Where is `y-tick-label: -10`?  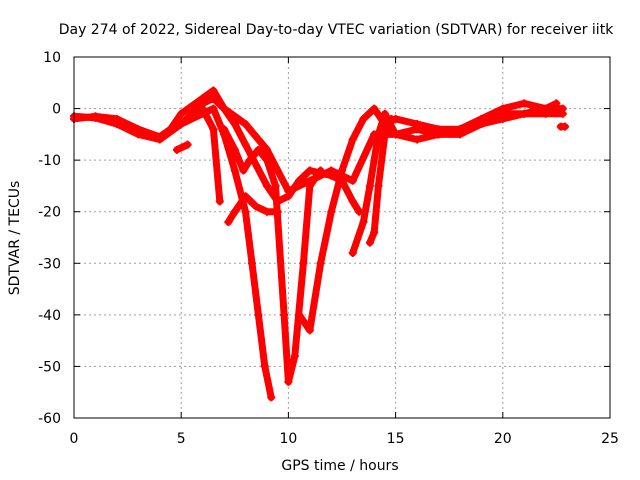
y-tick-label: -10 is located at coordinates (49, 161).